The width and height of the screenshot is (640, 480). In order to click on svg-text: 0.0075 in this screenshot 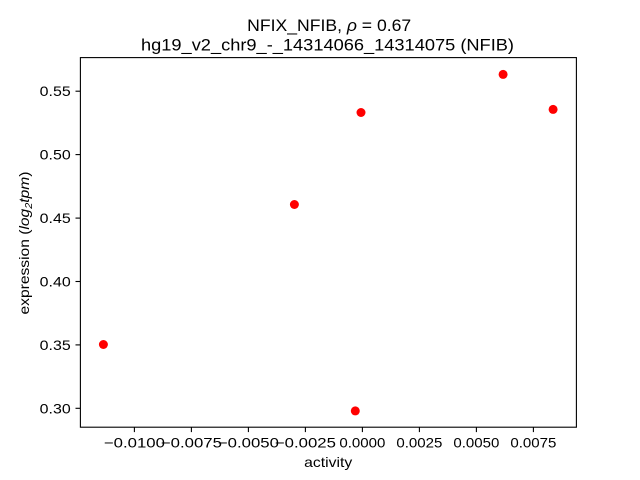, I will do `click(533, 443)`.